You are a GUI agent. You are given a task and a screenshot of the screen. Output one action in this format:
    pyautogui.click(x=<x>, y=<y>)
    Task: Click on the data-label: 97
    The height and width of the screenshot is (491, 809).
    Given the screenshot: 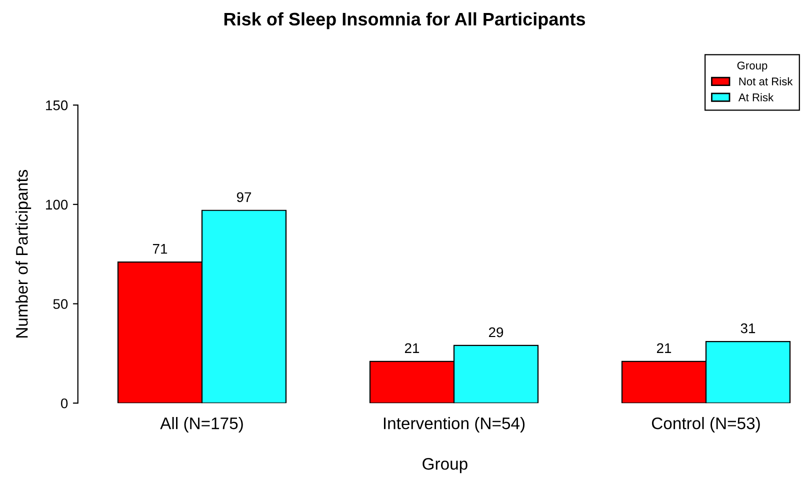 What is the action you would take?
    pyautogui.click(x=244, y=197)
    